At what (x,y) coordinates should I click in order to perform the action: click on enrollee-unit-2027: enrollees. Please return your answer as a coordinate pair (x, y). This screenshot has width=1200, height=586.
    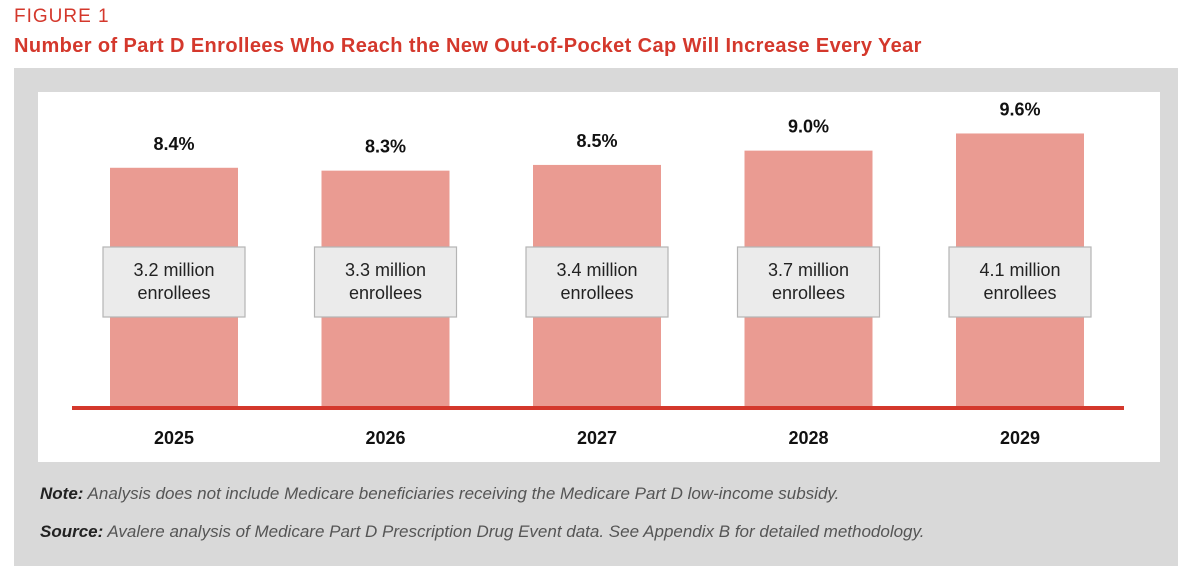
    Looking at the image, I should click on (596, 293).